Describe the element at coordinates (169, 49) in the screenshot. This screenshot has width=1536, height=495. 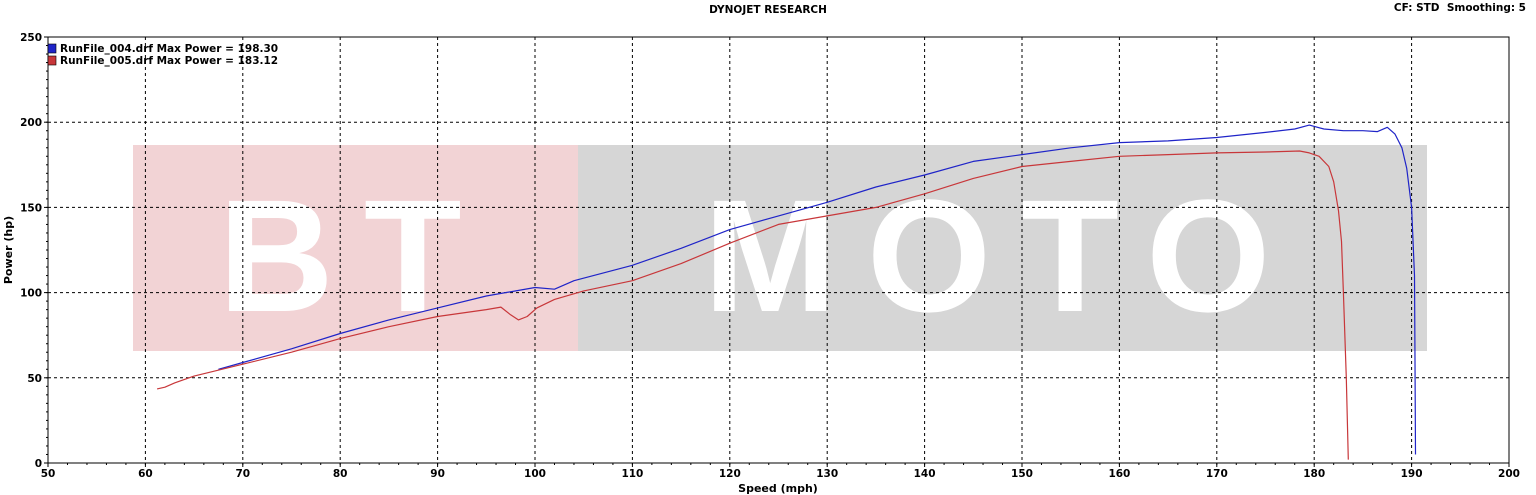
I see `legend-label: RunFile_004.drf Max Power = 198.30` at that location.